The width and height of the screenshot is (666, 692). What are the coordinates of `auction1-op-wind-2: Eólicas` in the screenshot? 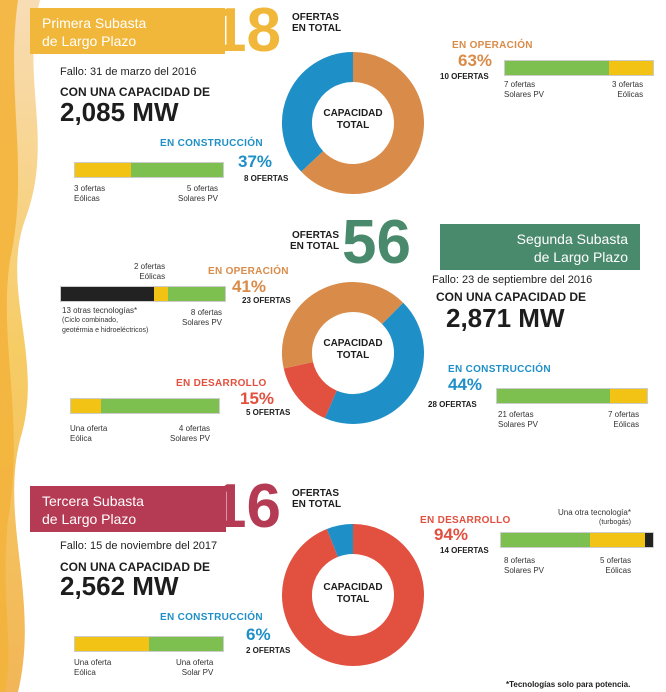 It's located at (630, 94).